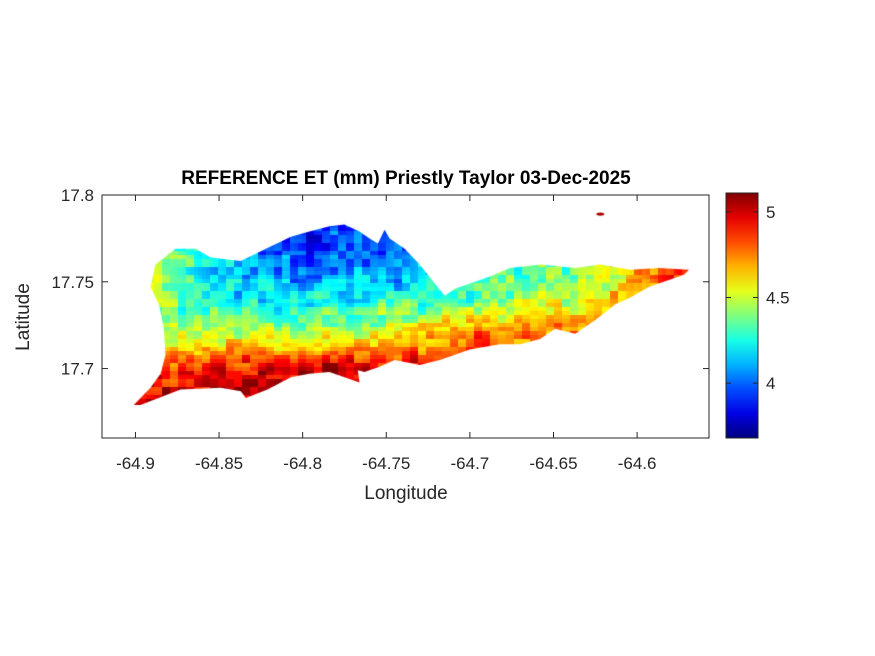 The image size is (875, 656). I want to click on colorbar, so click(742, 315).